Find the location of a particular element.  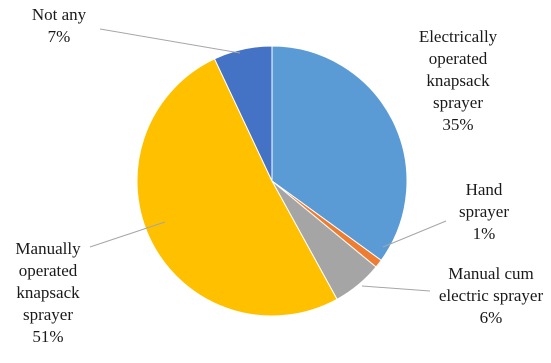

slice-value-label: 7% is located at coordinates (59, 36).